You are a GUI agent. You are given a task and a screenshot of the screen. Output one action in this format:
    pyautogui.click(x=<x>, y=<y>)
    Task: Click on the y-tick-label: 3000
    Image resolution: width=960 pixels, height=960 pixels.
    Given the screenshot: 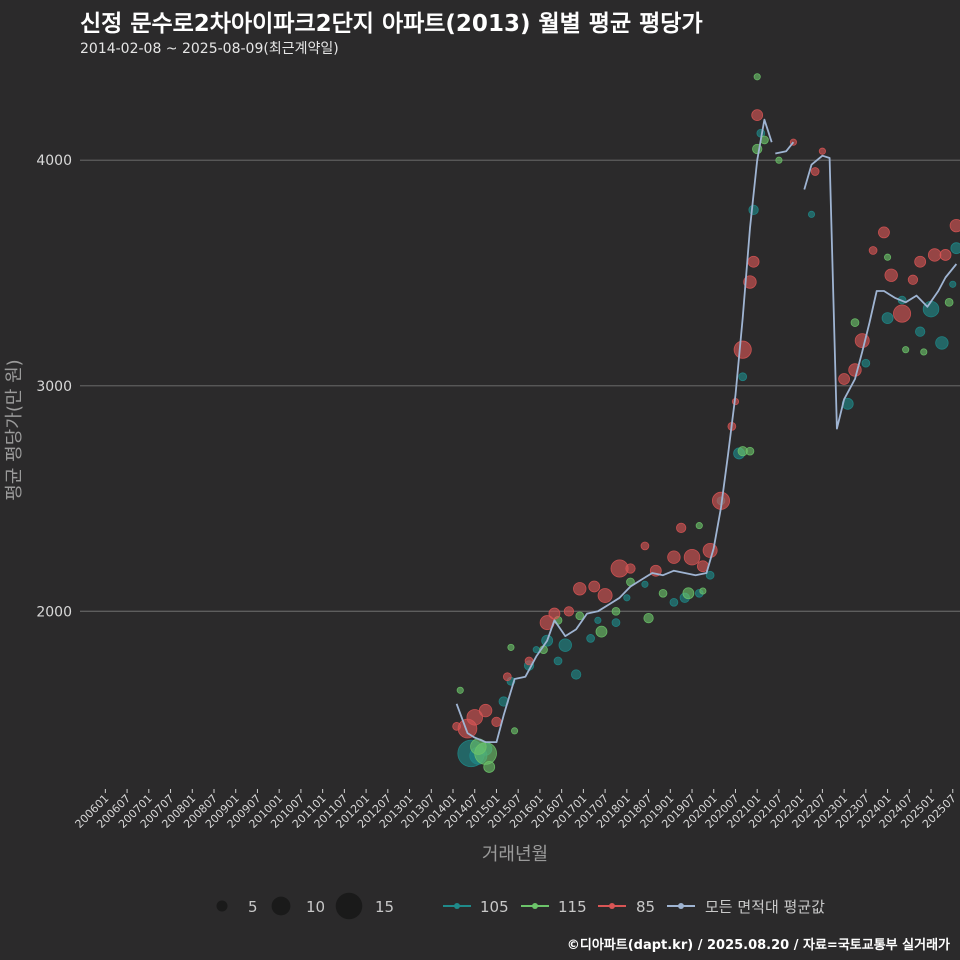 What is the action you would take?
    pyautogui.click(x=54, y=387)
    